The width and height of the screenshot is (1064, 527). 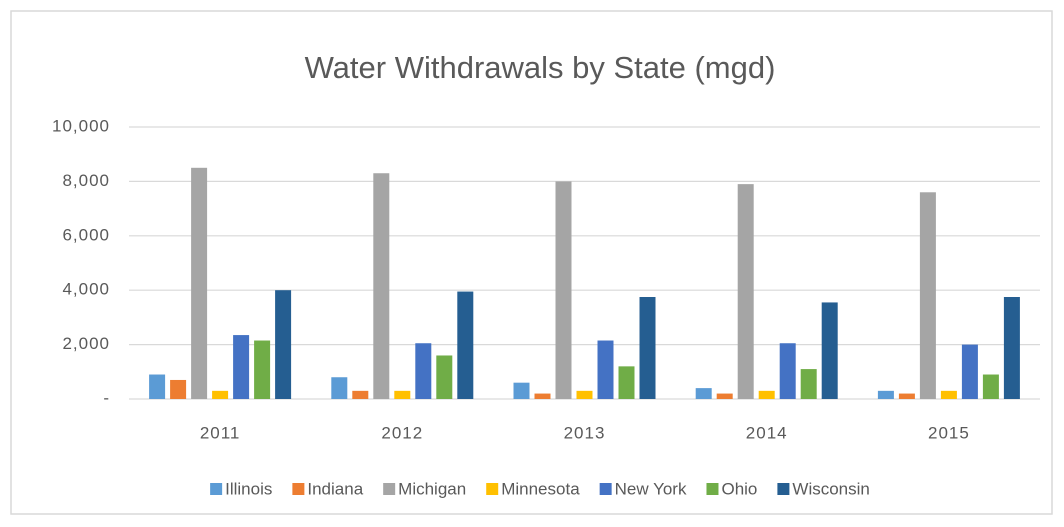 What do you see at coordinates (248, 488) in the screenshot?
I see `legend-label: Illinois` at bounding box center [248, 488].